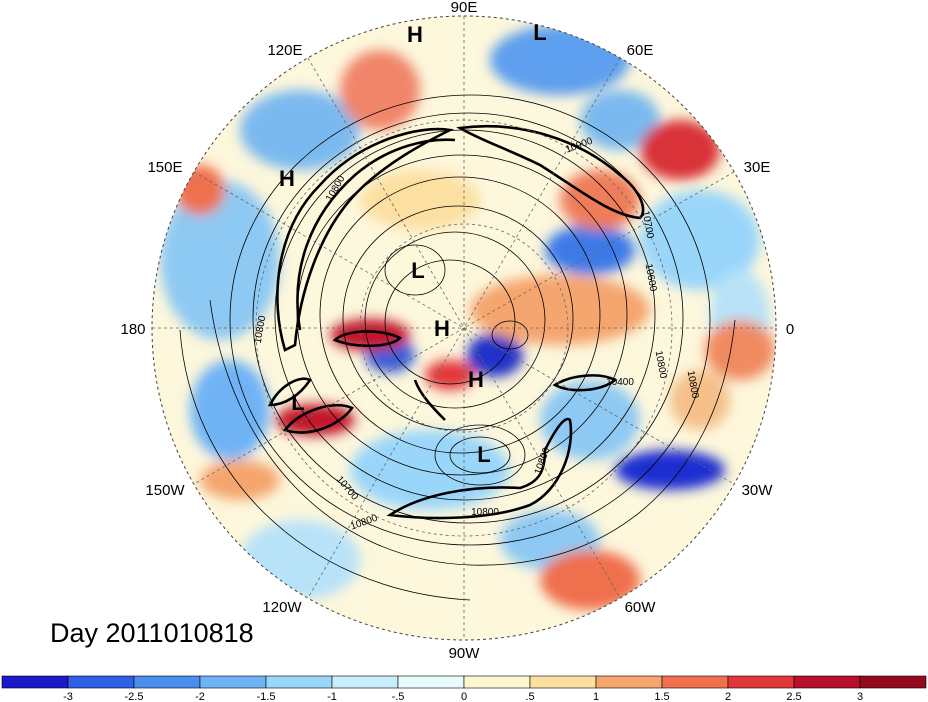  Describe the element at coordinates (132, 329) in the screenshot. I see `longitude-label-180: 180` at that location.